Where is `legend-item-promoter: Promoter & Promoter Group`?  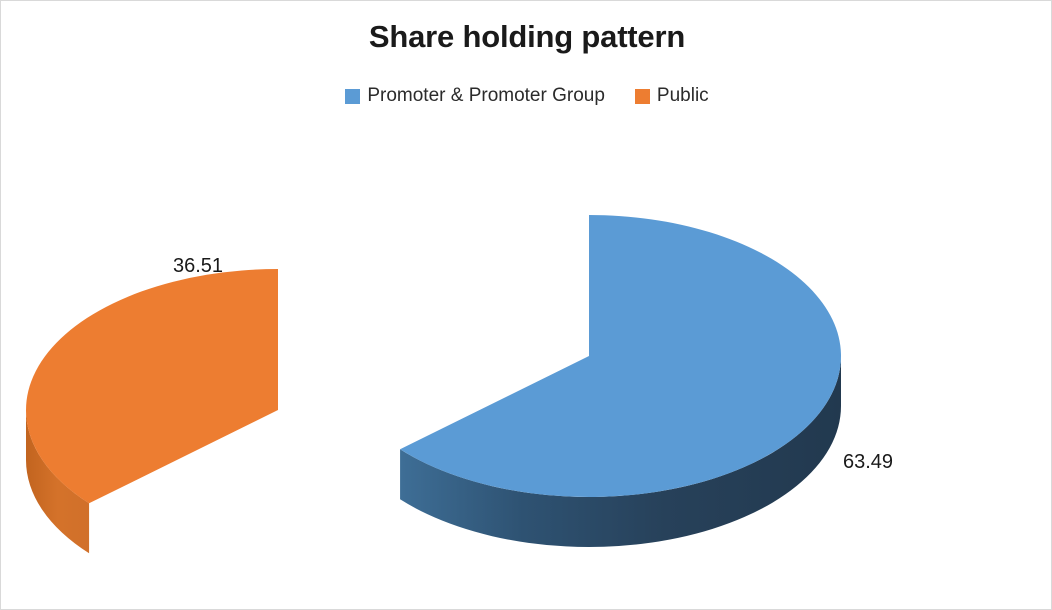 legend-item-promoter: Promoter & Promoter Group is located at coordinates (475, 96).